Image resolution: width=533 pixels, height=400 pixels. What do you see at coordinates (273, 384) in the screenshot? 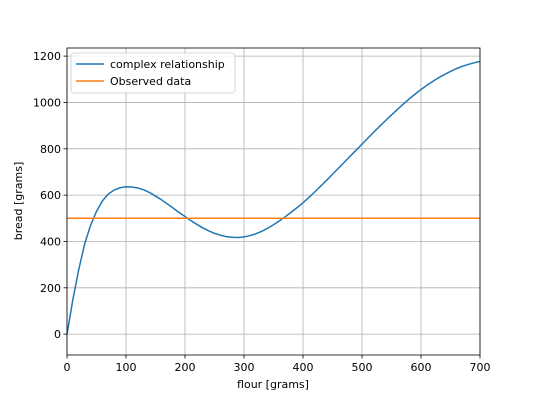
I see `x-axis-label: flour [grams]` at bounding box center [273, 384].